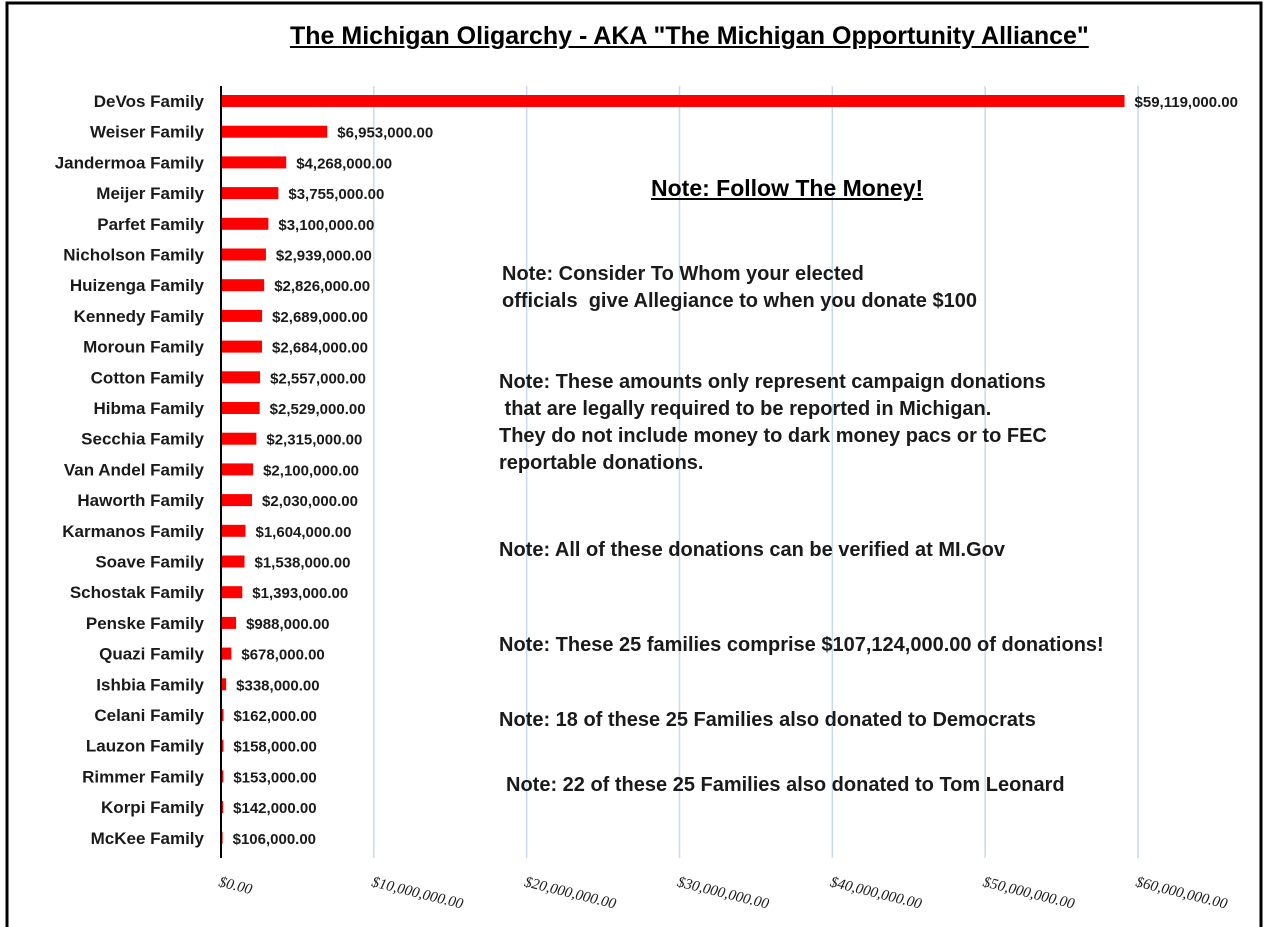  What do you see at coordinates (148, 377) in the screenshot?
I see `category-label: Cotton Family` at bounding box center [148, 377].